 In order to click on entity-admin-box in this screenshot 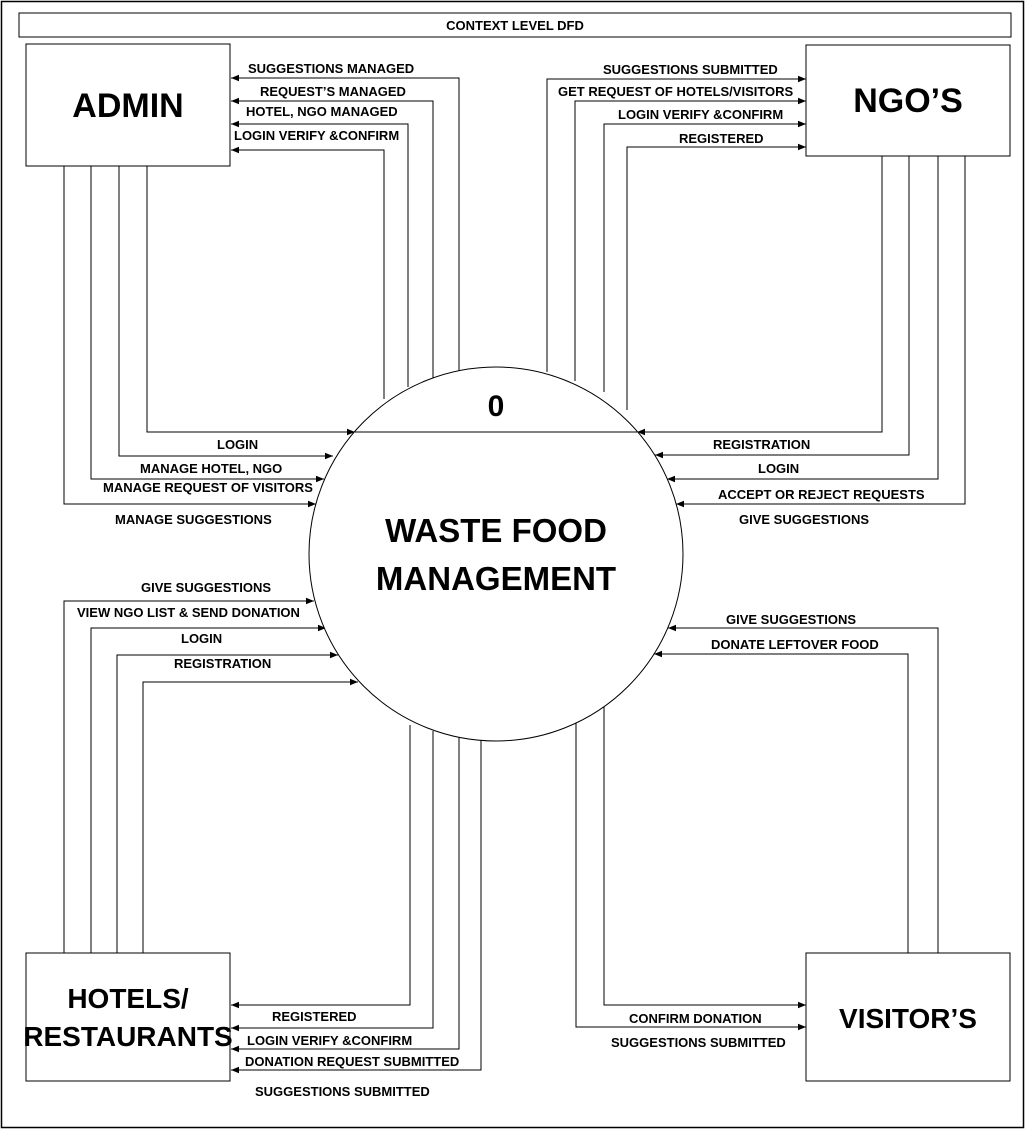, I will do `click(128, 105)`.